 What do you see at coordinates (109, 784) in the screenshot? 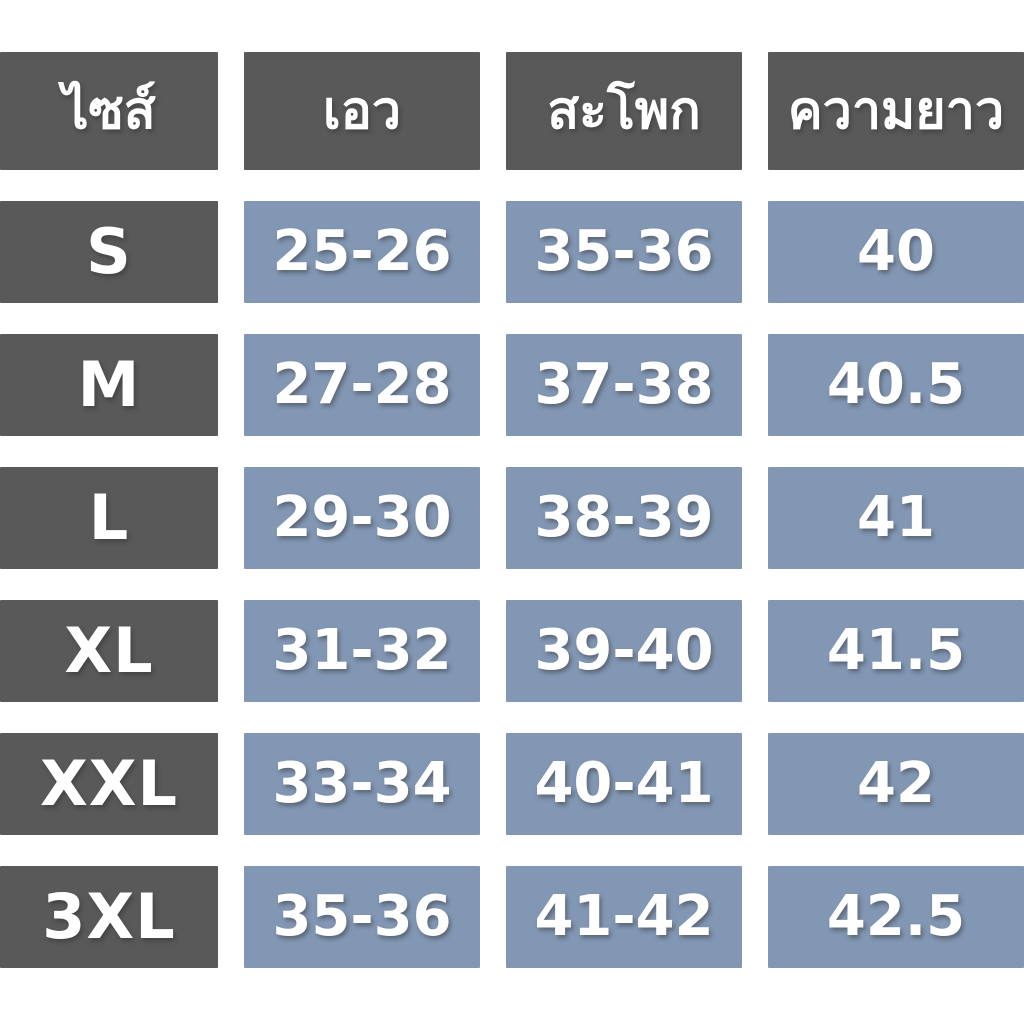
I see `size-label-cell: XXL` at bounding box center [109, 784].